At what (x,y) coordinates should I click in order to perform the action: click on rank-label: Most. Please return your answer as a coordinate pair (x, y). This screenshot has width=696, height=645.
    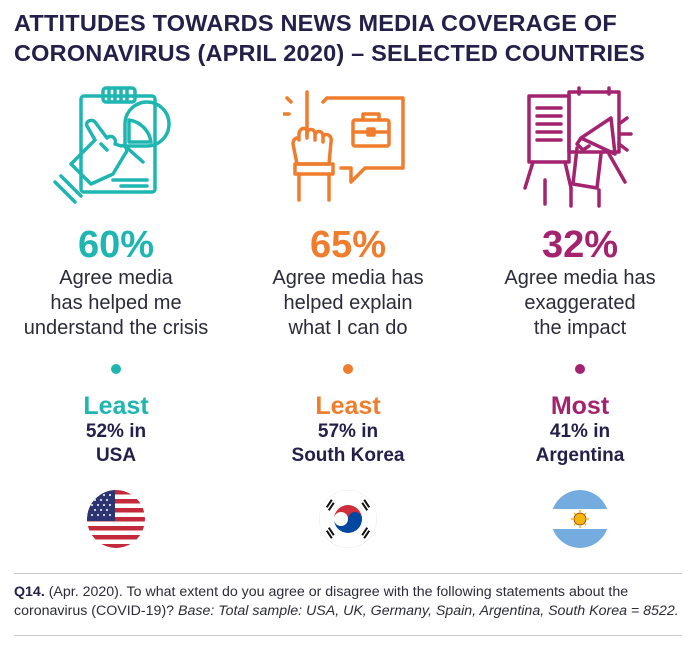
    Looking at the image, I should click on (580, 406).